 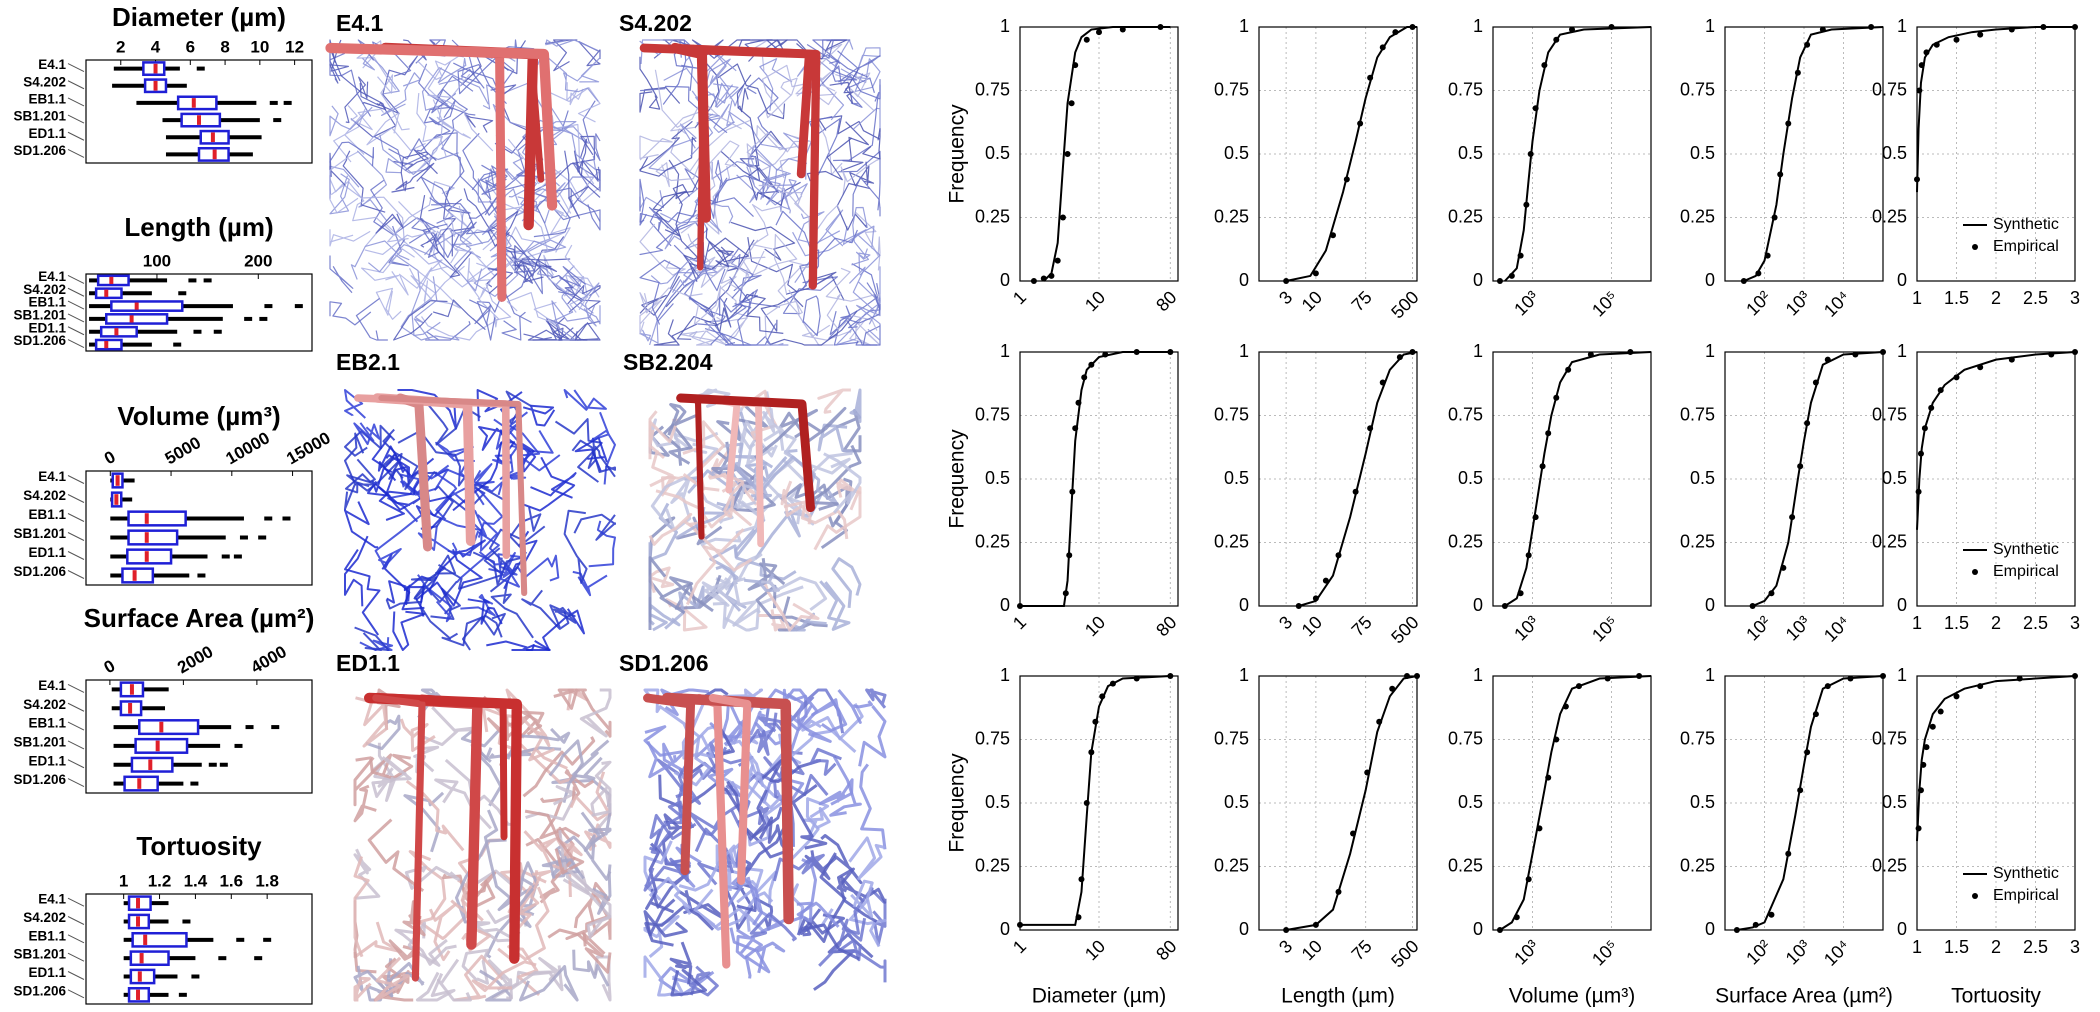 What do you see at coordinates (224, 46) in the screenshot?
I see `x-tick-label: 8` at bounding box center [224, 46].